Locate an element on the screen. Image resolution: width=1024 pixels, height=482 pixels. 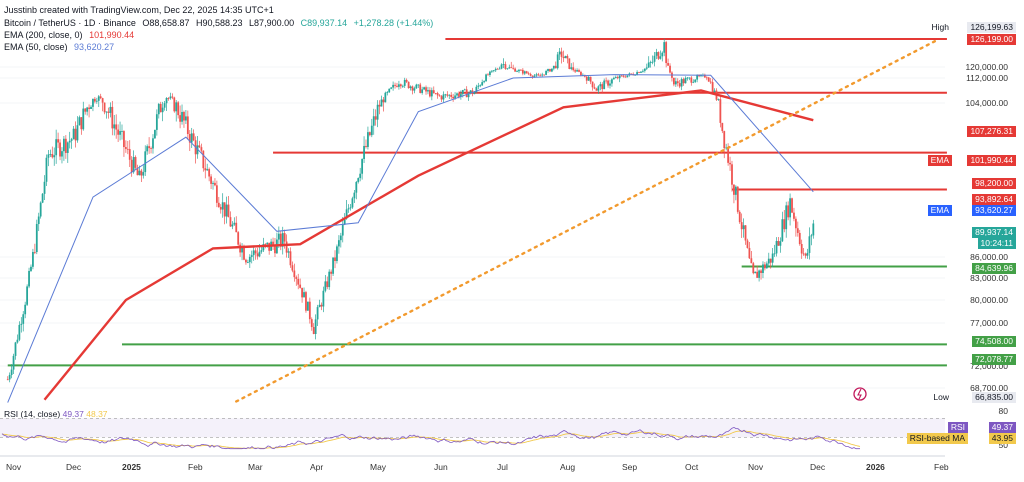
ema200-legend: EMA (200, close, 0) 101,990.44 is located at coordinates (71, 35).